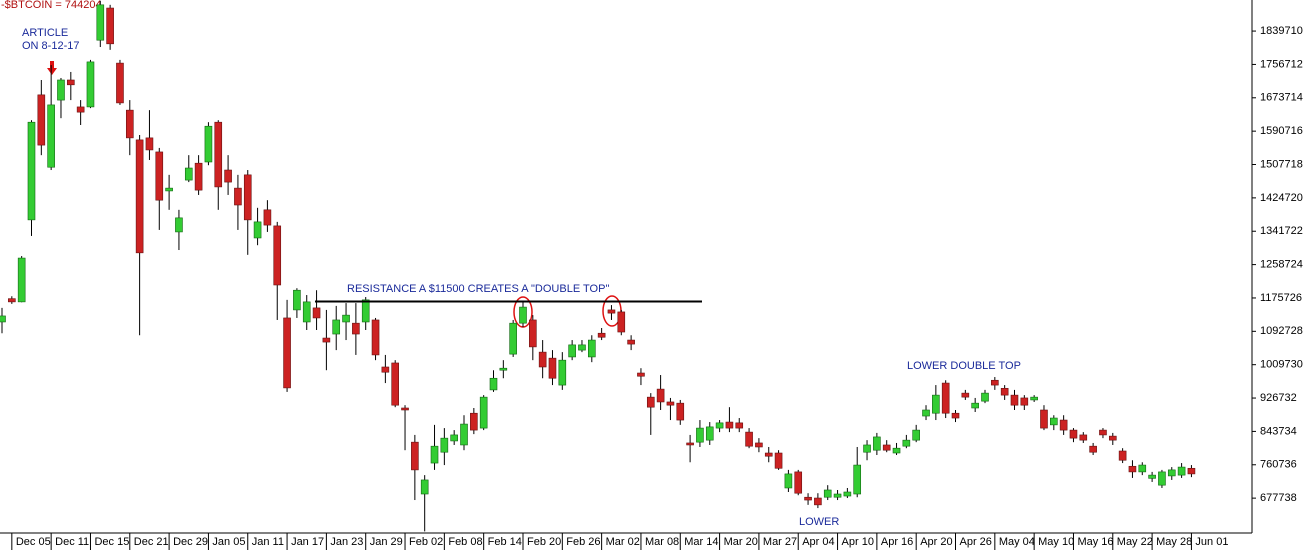 Image resolution: width=1315 pixels, height=550 pixels. What do you see at coordinates (1281, 198) in the screenshot?
I see `y-tick-label: 1424720` at bounding box center [1281, 198].